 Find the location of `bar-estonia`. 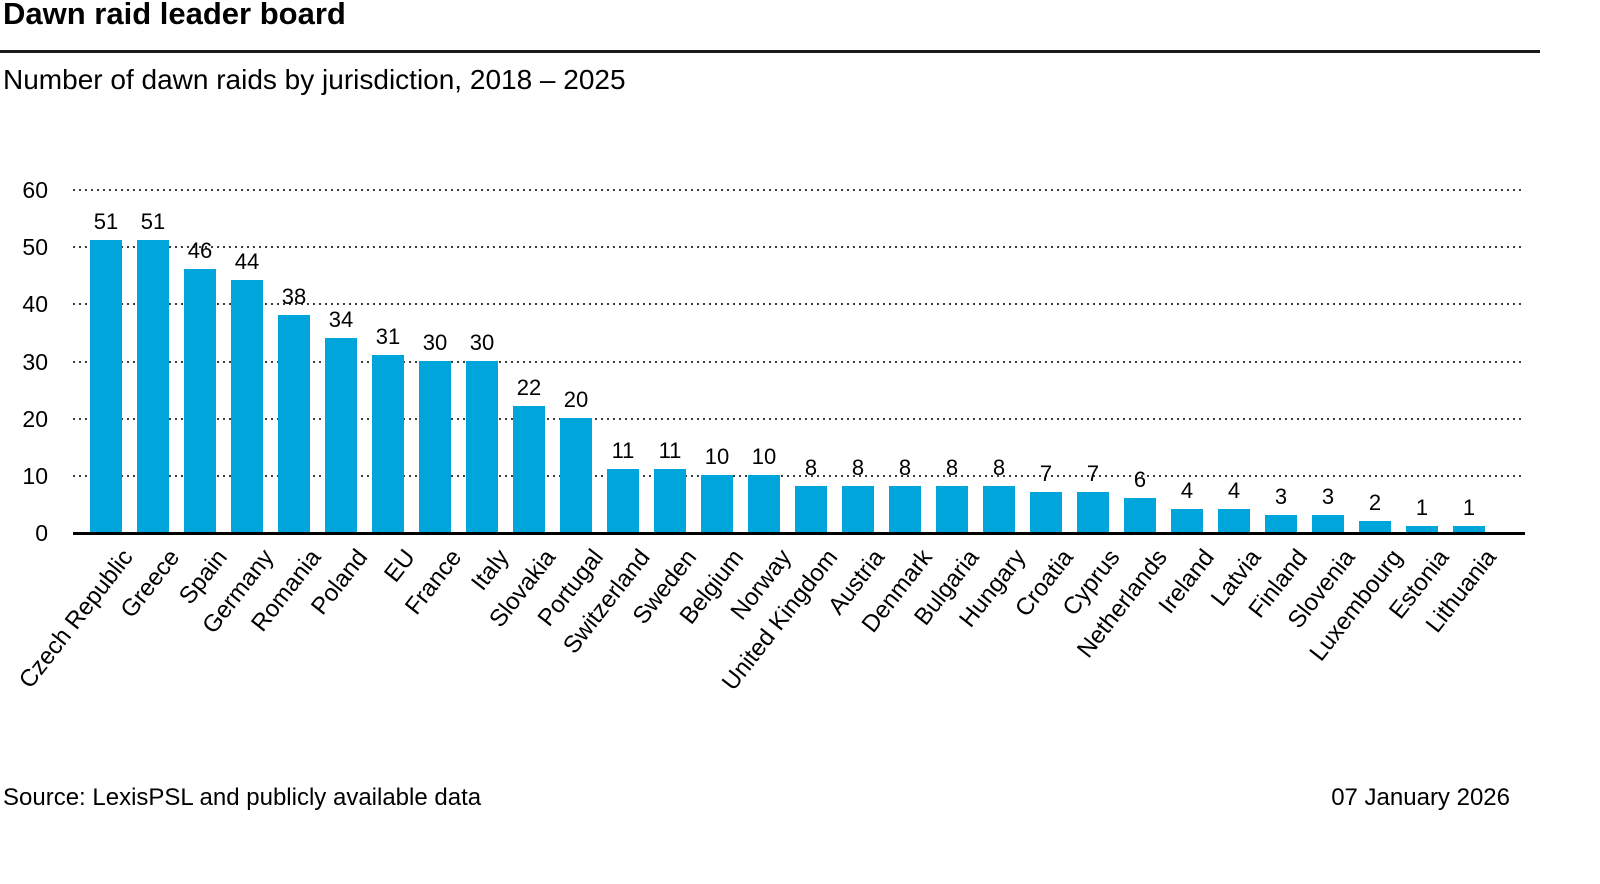

bar-estonia is located at coordinates (1422, 529).